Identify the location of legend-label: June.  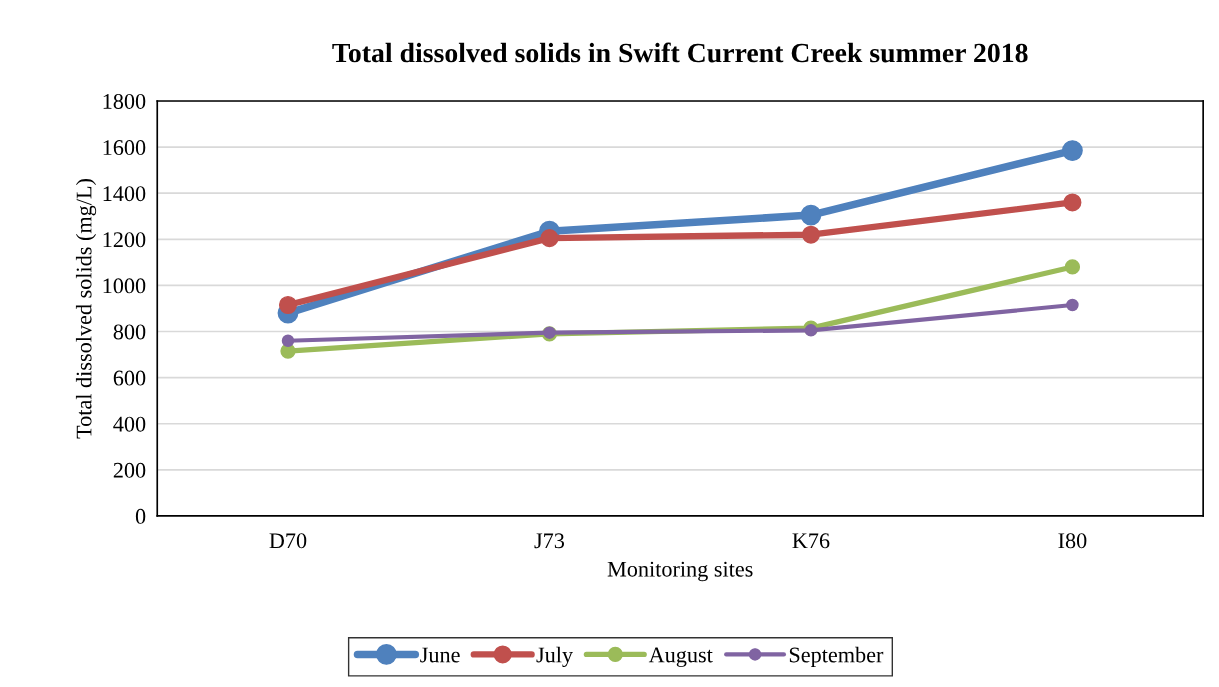
(440, 655).